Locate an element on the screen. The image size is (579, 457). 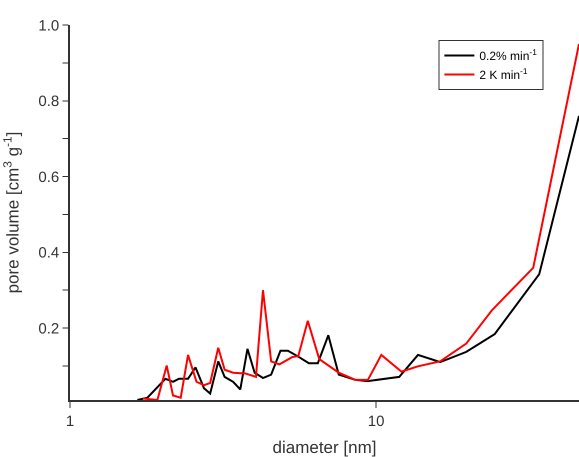
x-tick-label: 1 is located at coordinates (70, 421).